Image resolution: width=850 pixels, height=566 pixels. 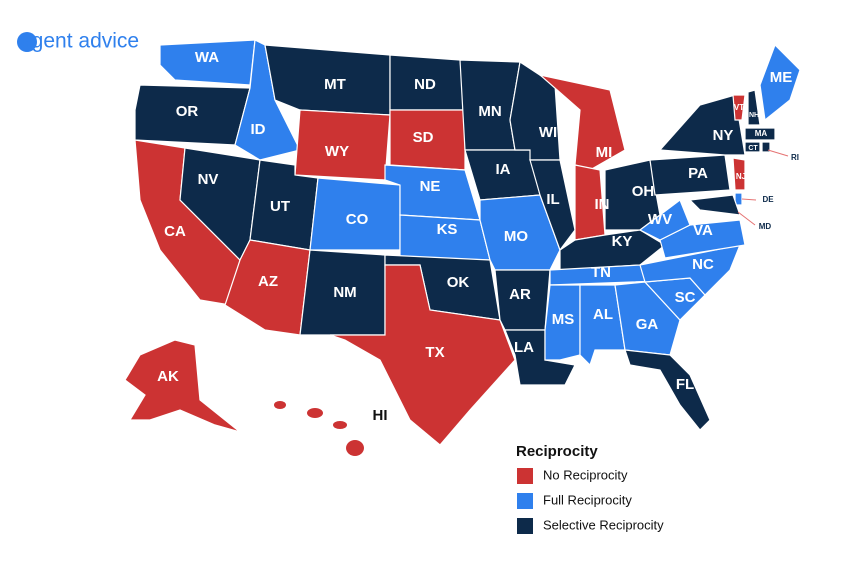 What do you see at coordinates (175, 231) in the screenshot?
I see `state-label: CA` at bounding box center [175, 231].